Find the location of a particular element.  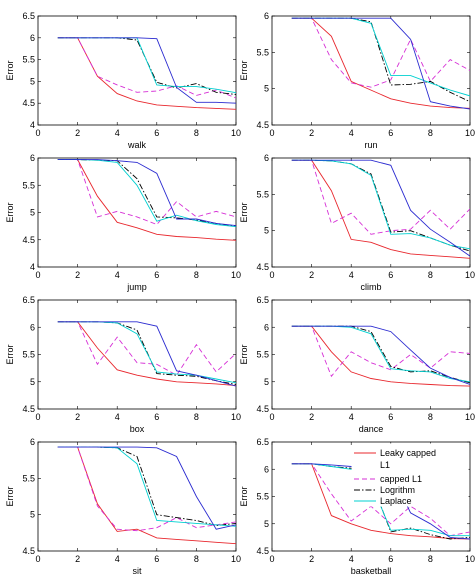

x-axis-label: run is located at coordinates (370, 145).